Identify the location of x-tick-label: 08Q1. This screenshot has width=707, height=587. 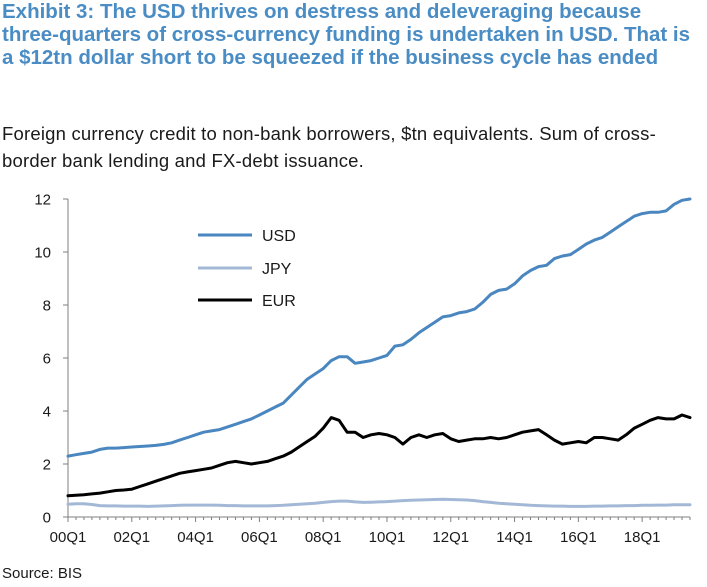
(323, 537).